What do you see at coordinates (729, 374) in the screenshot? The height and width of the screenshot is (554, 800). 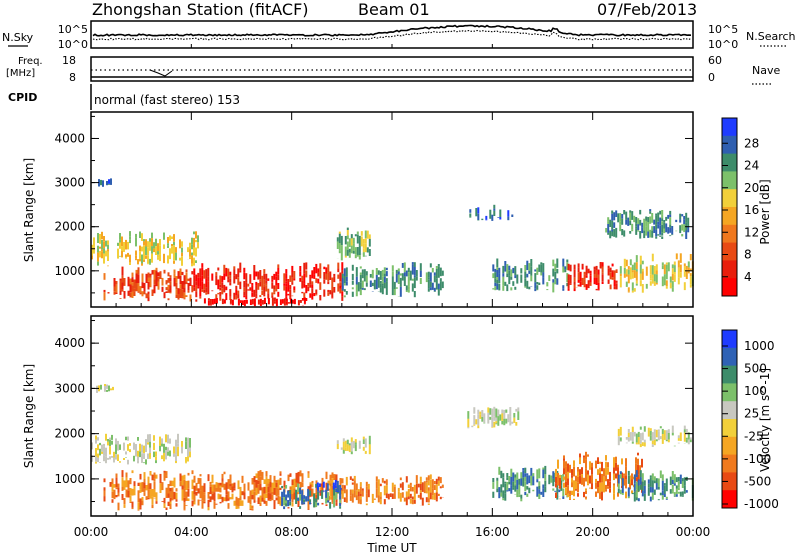 I see `velocity-colorbar-swatch` at bounding box center [729, 374].